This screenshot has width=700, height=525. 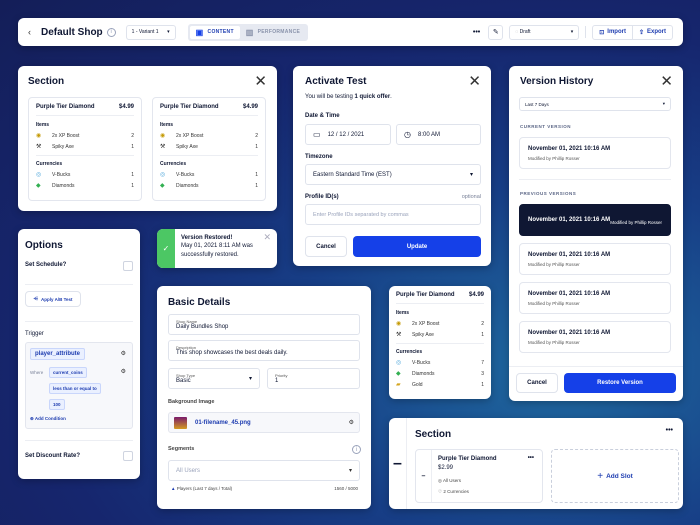 I want to click on toast-title: Version Restored!, so click(x=207, y=238).